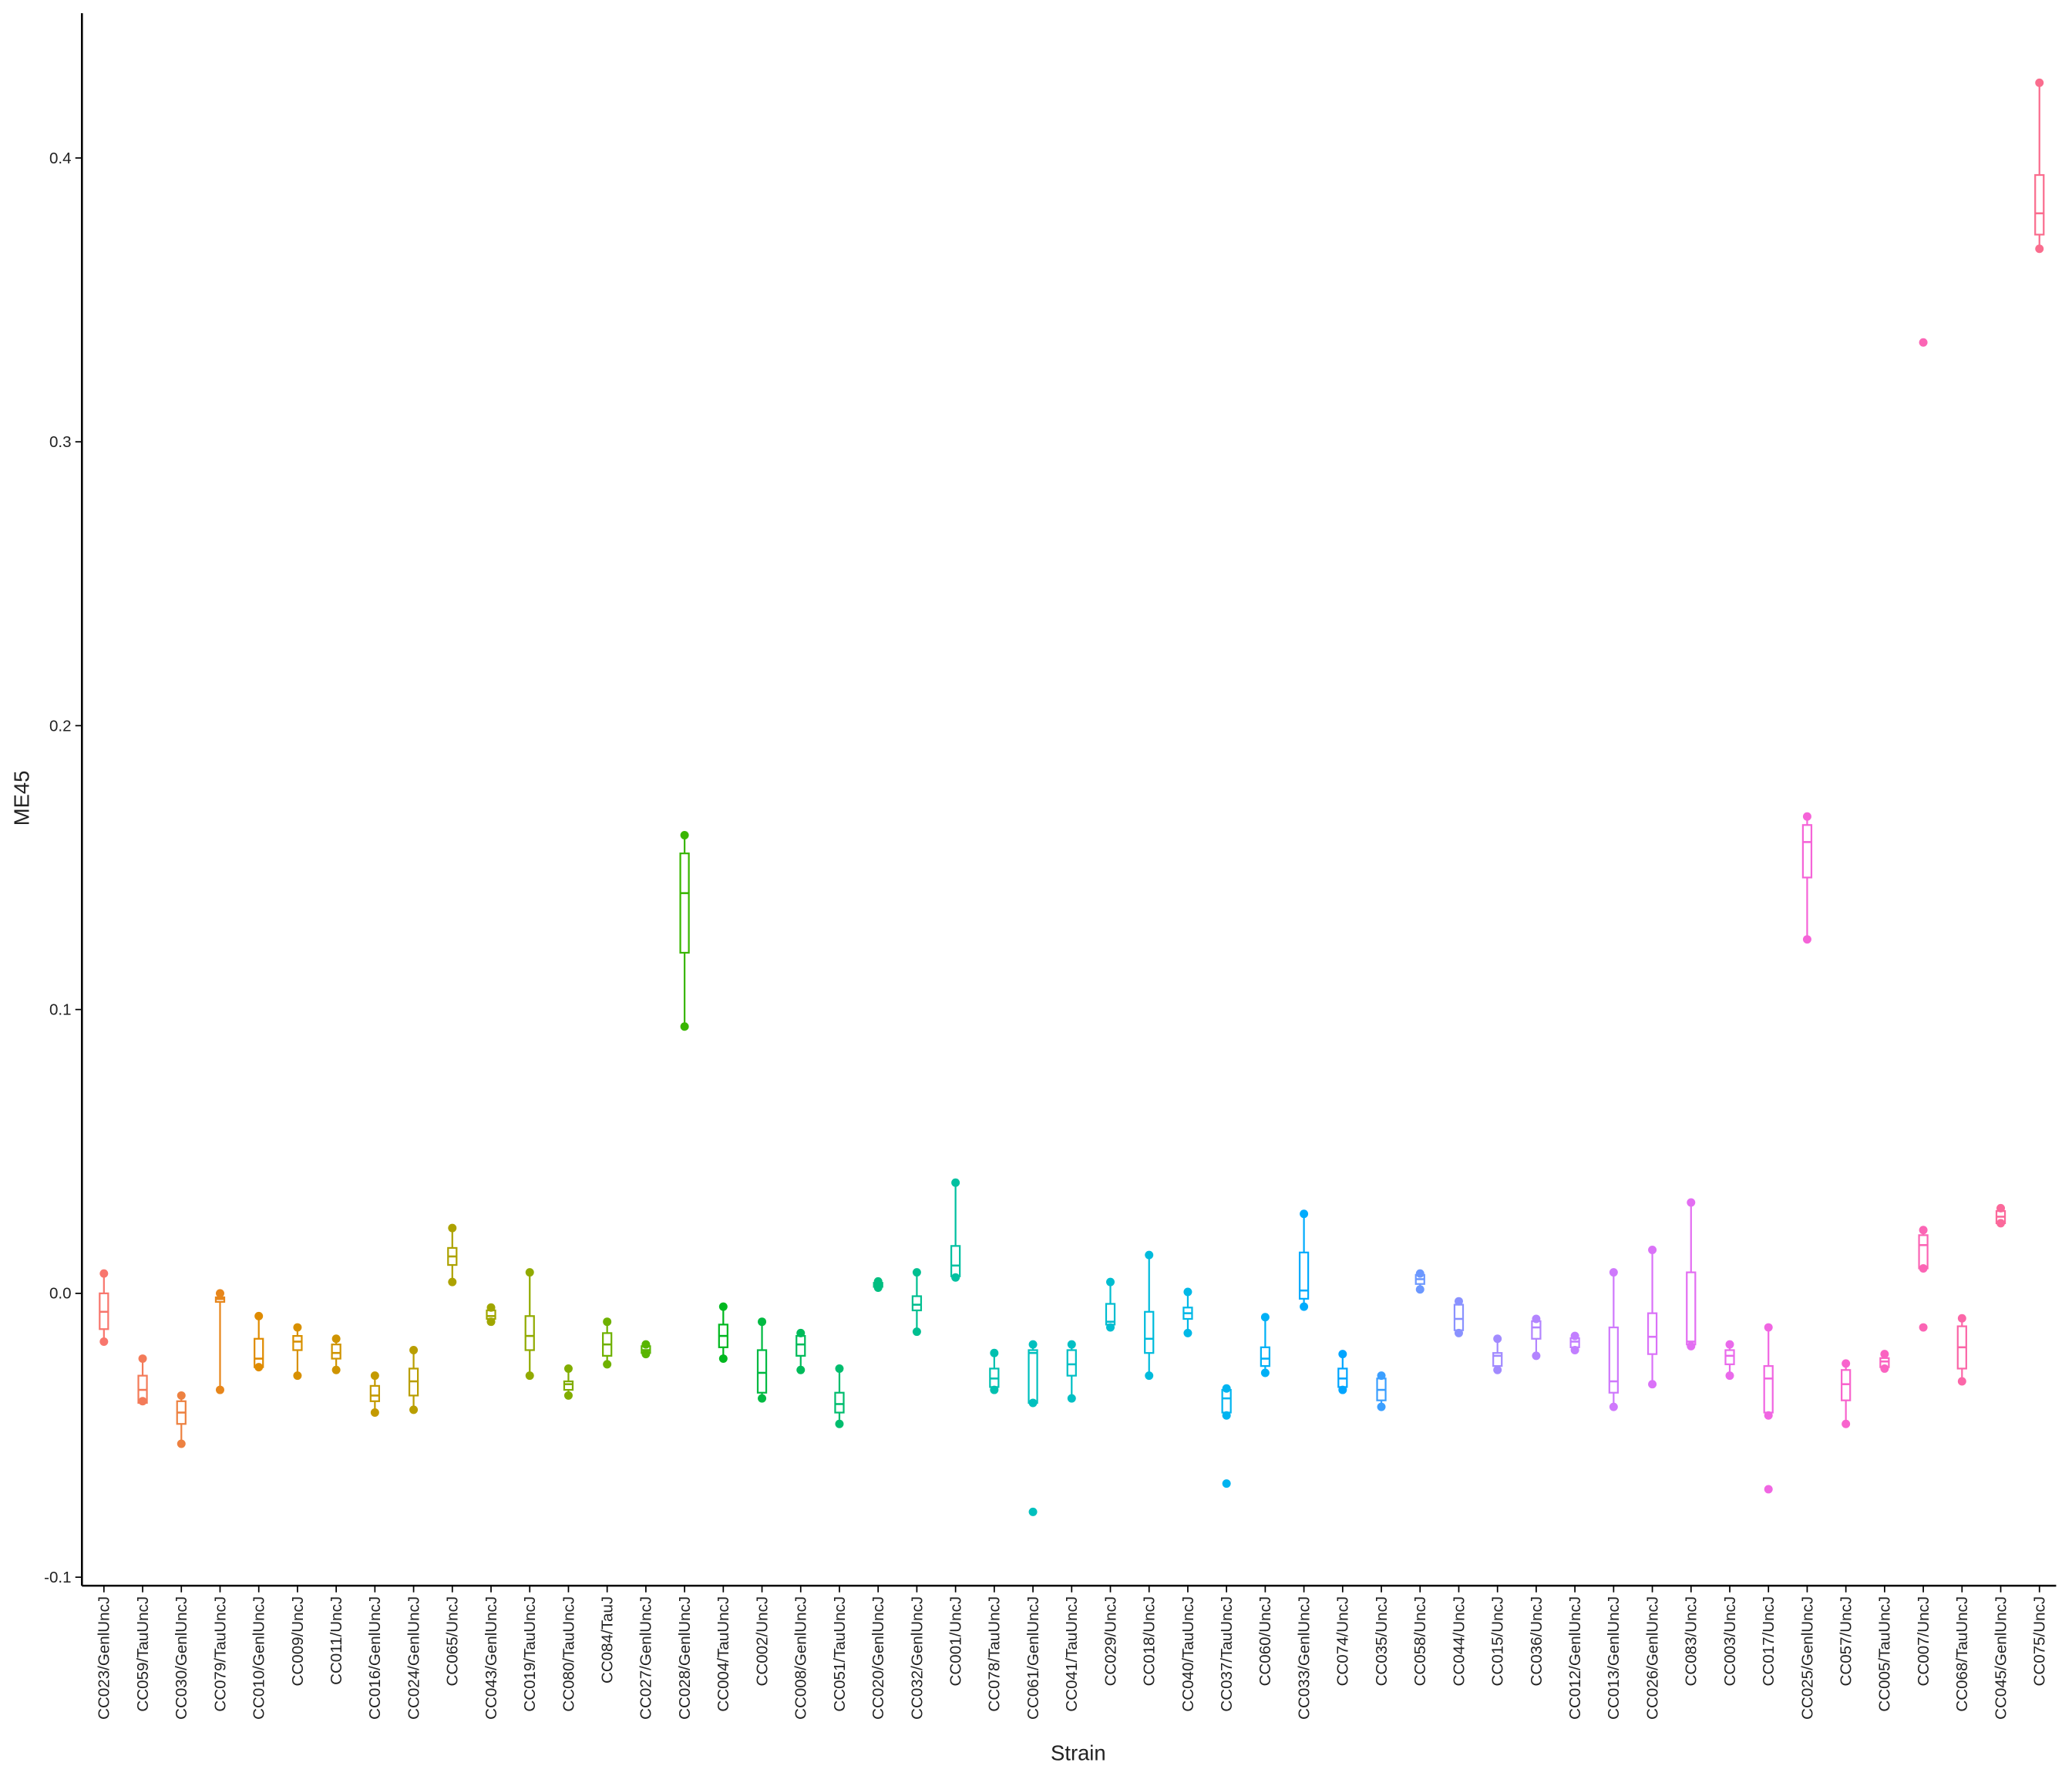  I want to click on x-tick-label: CC037/TauUncJ, so click(1227, 1654).